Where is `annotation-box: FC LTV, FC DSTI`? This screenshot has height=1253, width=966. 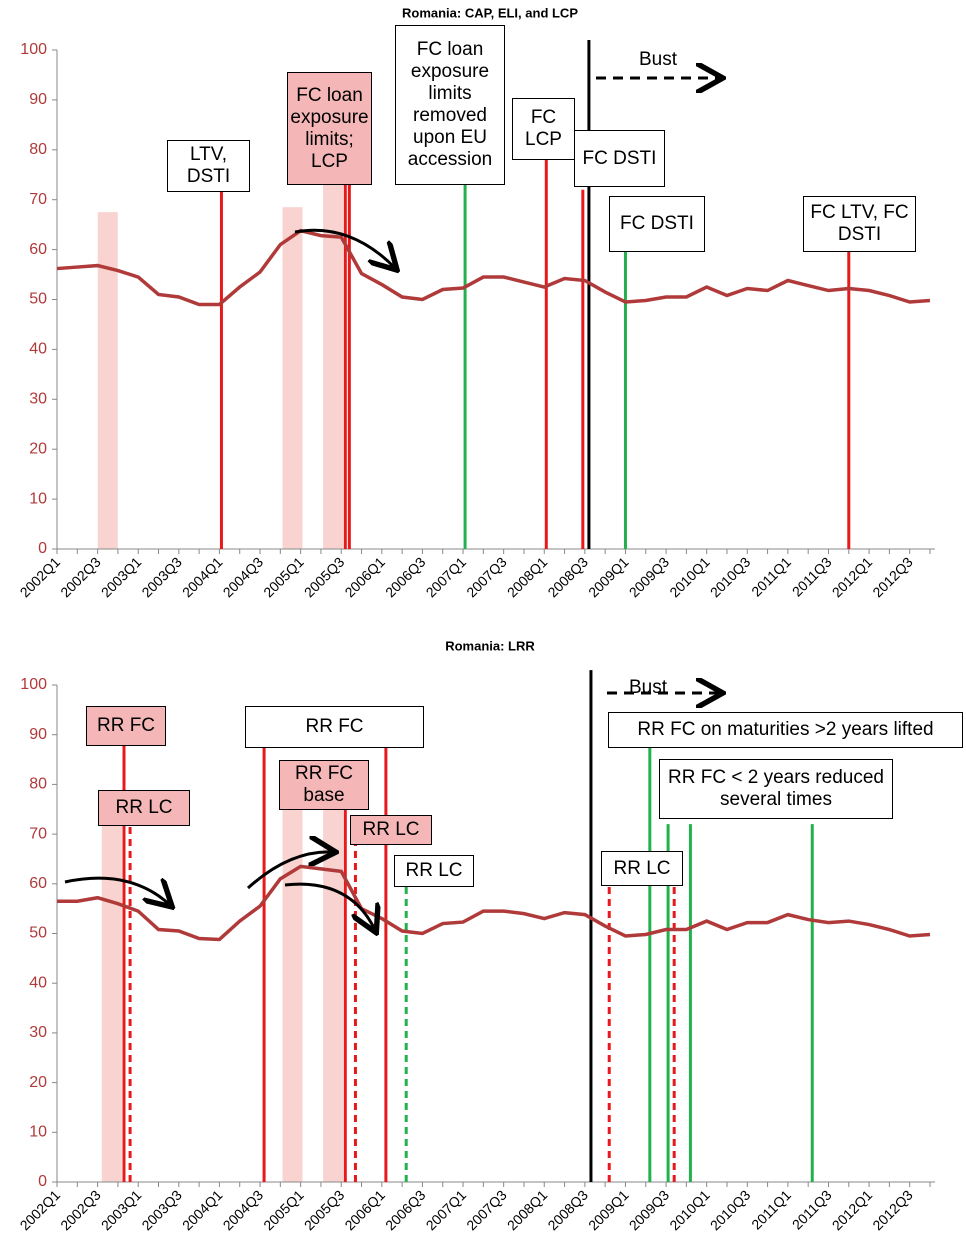
annotation-box: FC LTV, FC DSTI is located at coordinates (859, 224).